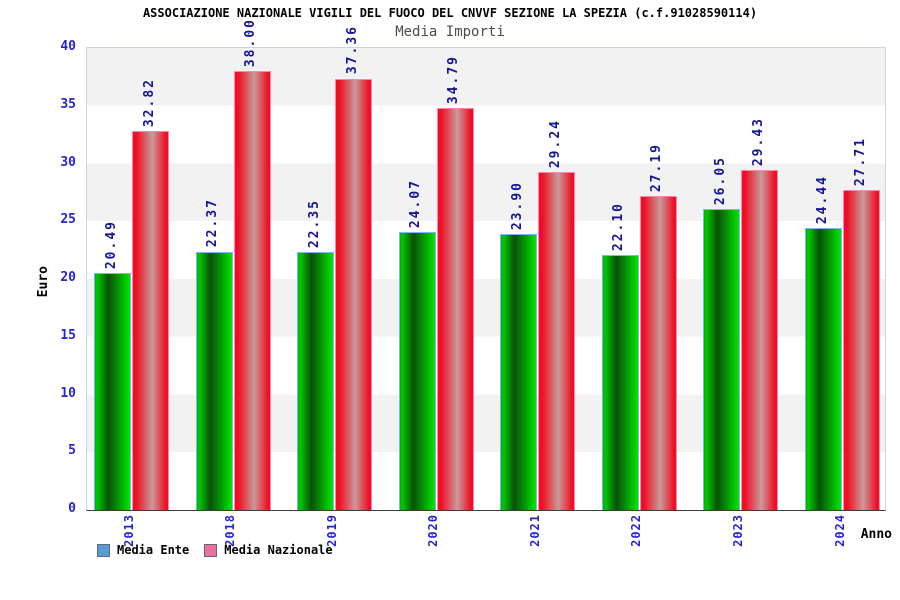  What do you see at coordinates (620, 382) in the screenshot?
I see `bar-media-ente-2022` at bounding box center [620, 382].